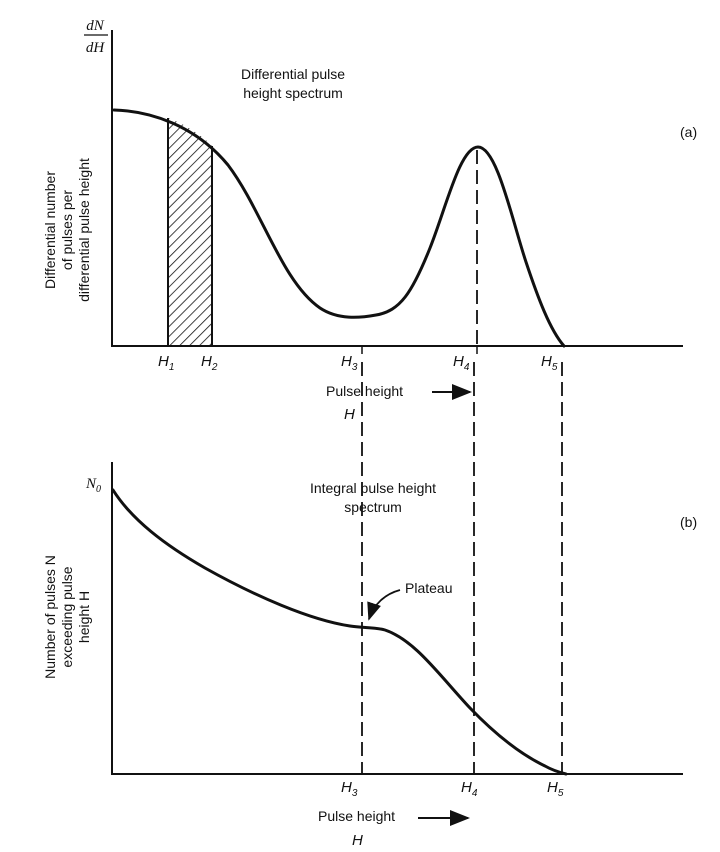  Describe the element at coordinates (166, 363) in the screenshot. I see `tick-label-h1: H1` at that location.